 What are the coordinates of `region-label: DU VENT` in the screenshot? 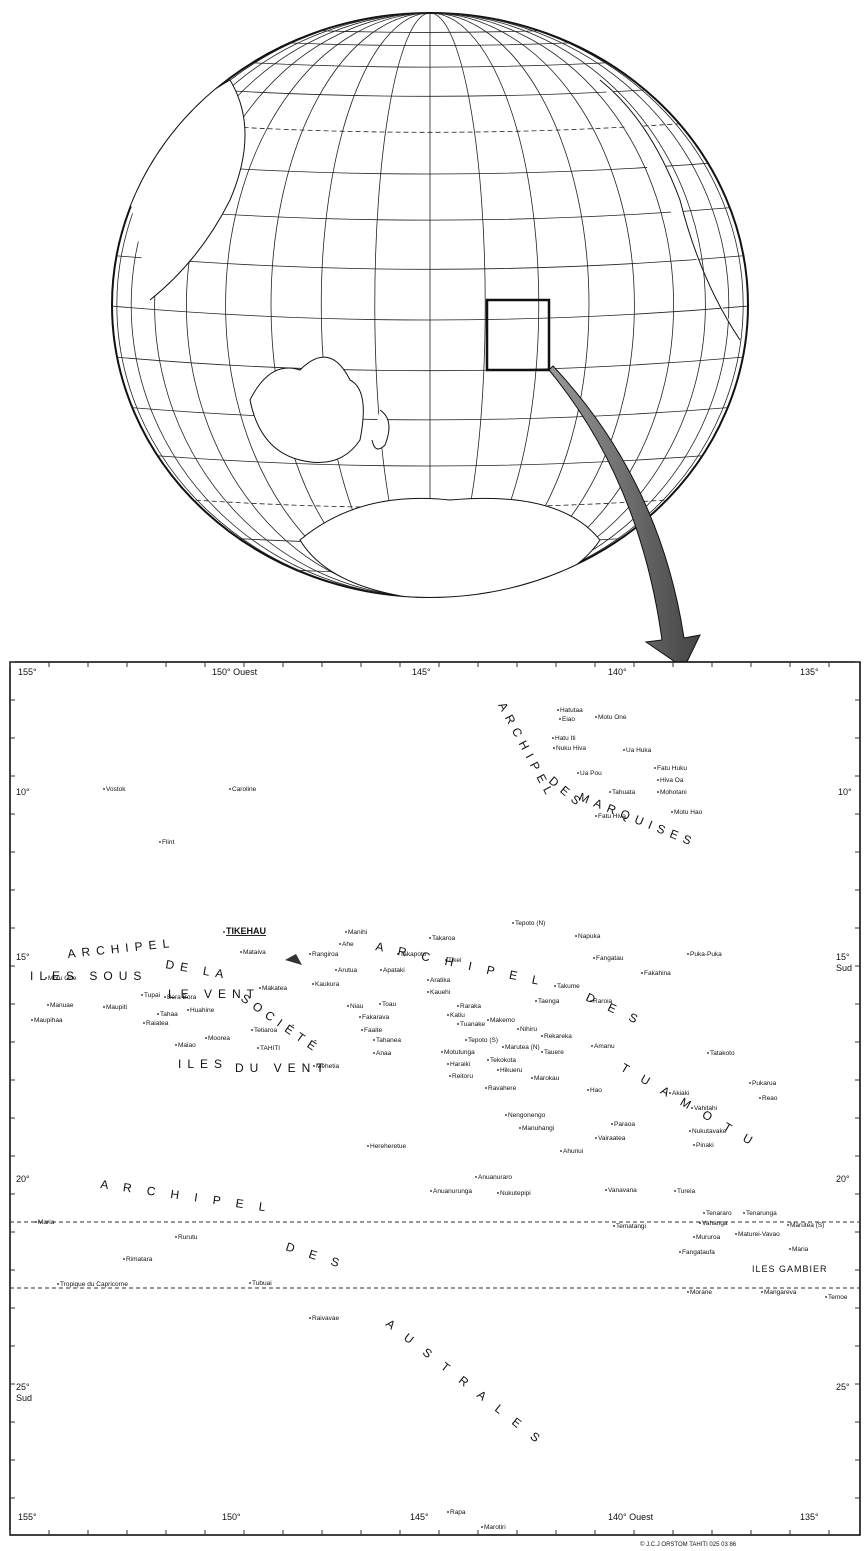 It's located at (282, 1068).